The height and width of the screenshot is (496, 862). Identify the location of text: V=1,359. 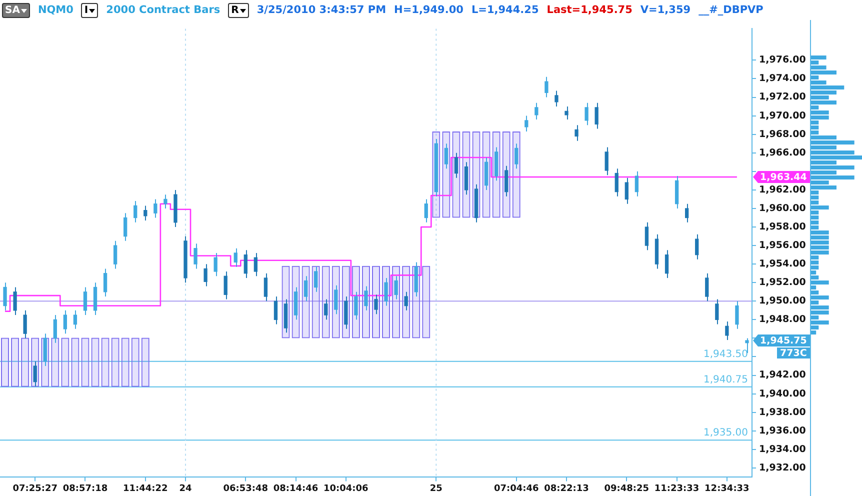
(665, 10).